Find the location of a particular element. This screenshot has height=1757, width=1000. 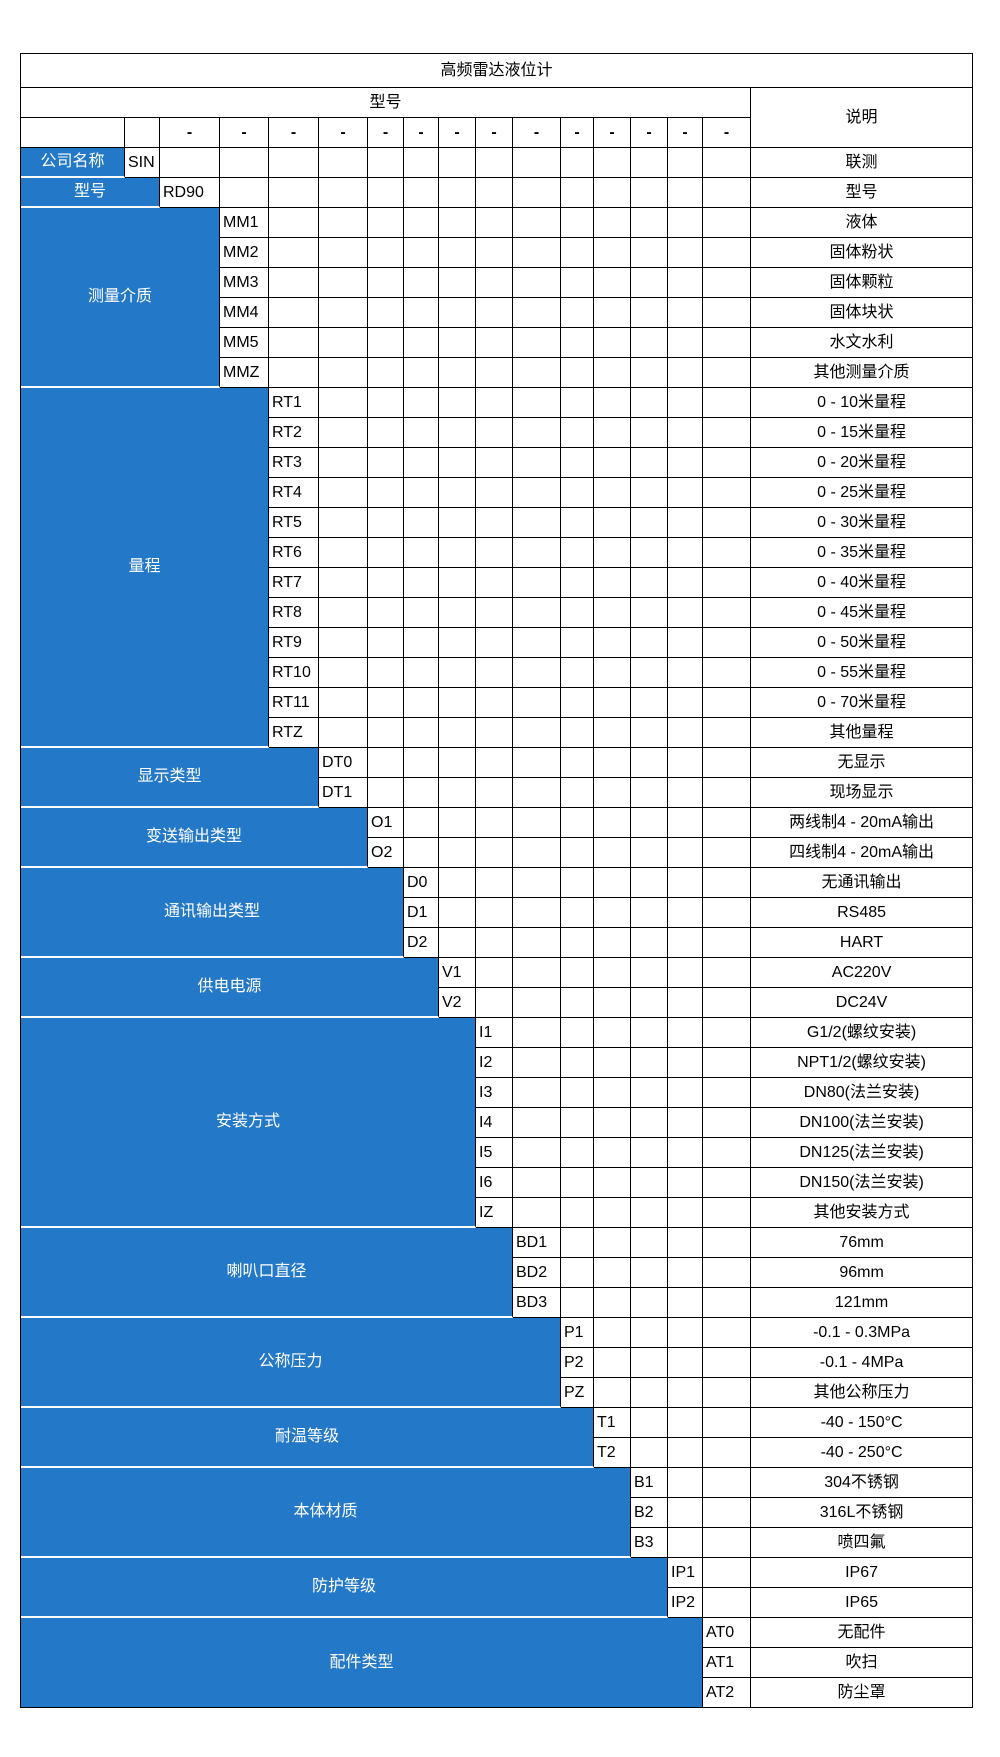

option-row: MMZ 其他测量介质 is located at coordinates (497, 373).